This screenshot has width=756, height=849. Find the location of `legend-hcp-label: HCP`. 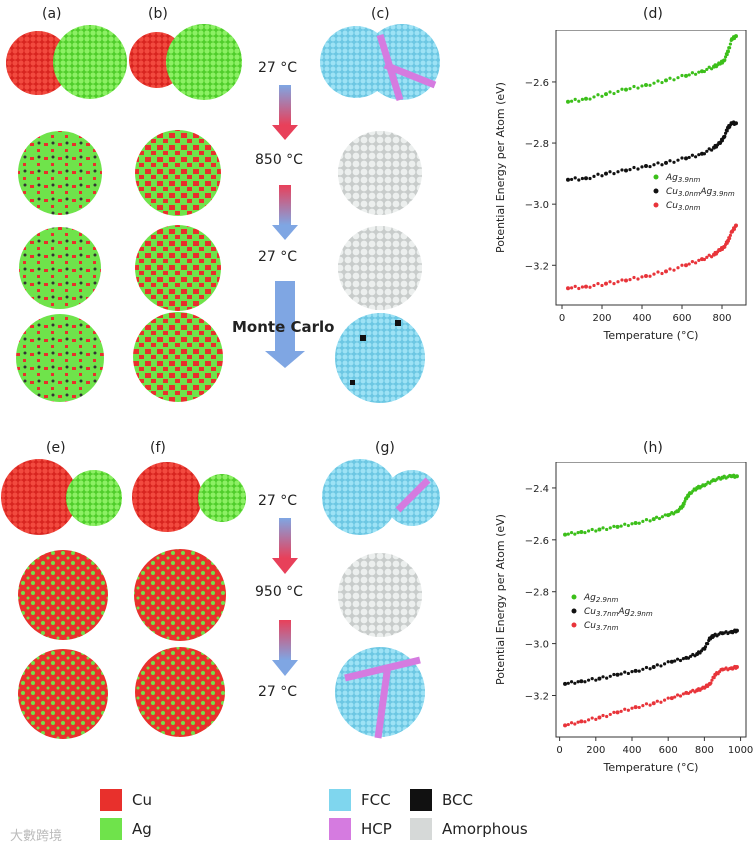

legend-hcp-label: HCP is located at coordinates (376, 829).